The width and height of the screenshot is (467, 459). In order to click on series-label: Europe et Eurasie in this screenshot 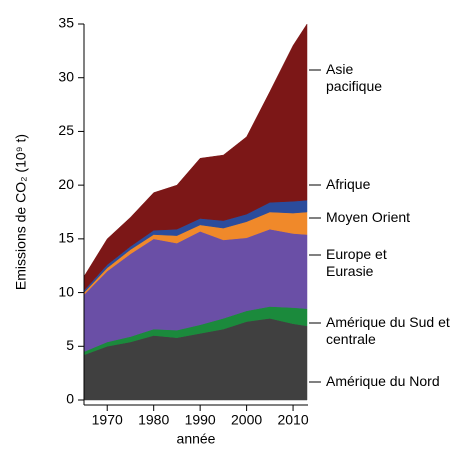, I will do `click(356, 262)`.